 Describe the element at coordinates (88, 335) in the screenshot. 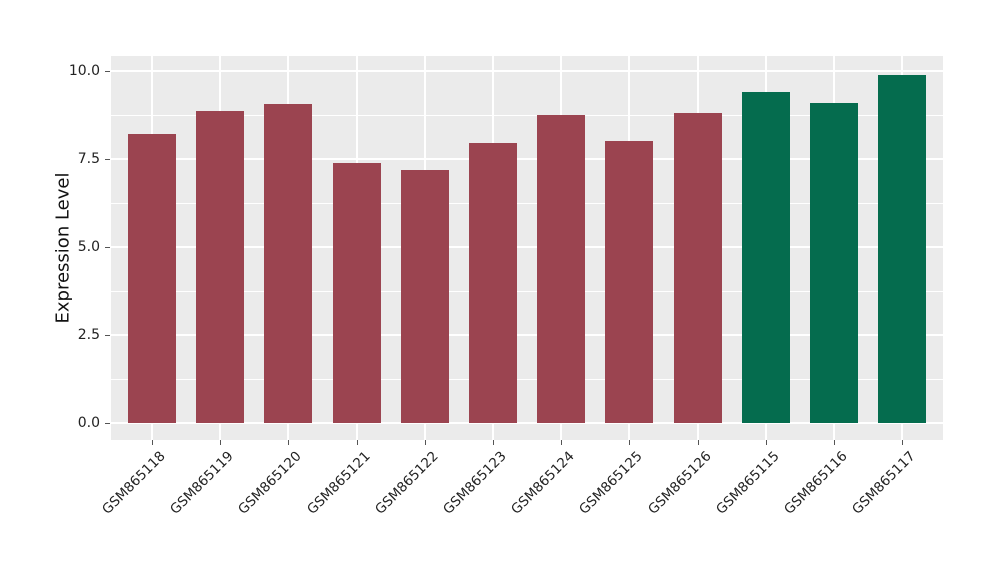

I see `y-tick-label: 2.5` at that location.